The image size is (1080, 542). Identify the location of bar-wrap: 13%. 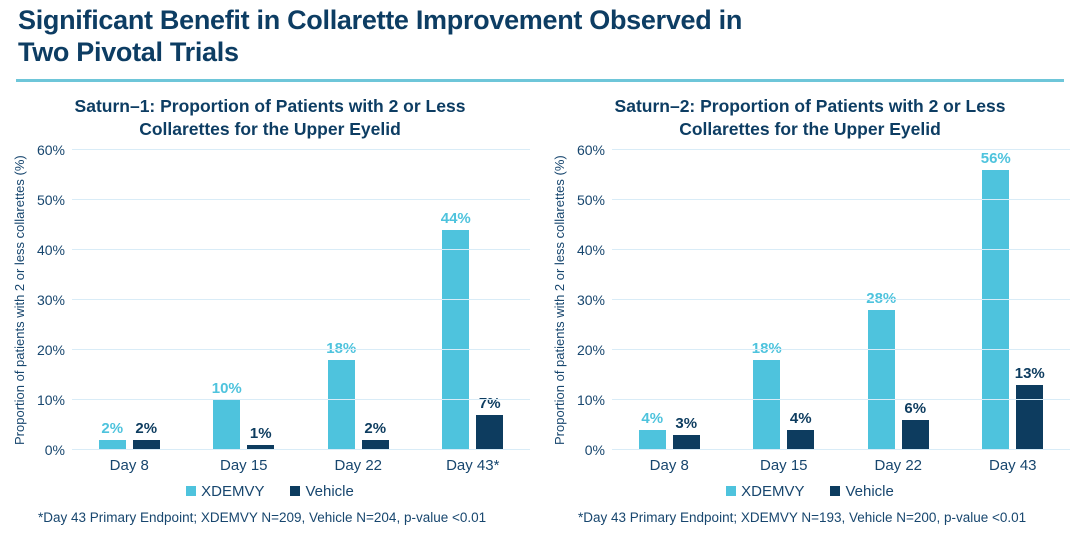
(1029, 300).